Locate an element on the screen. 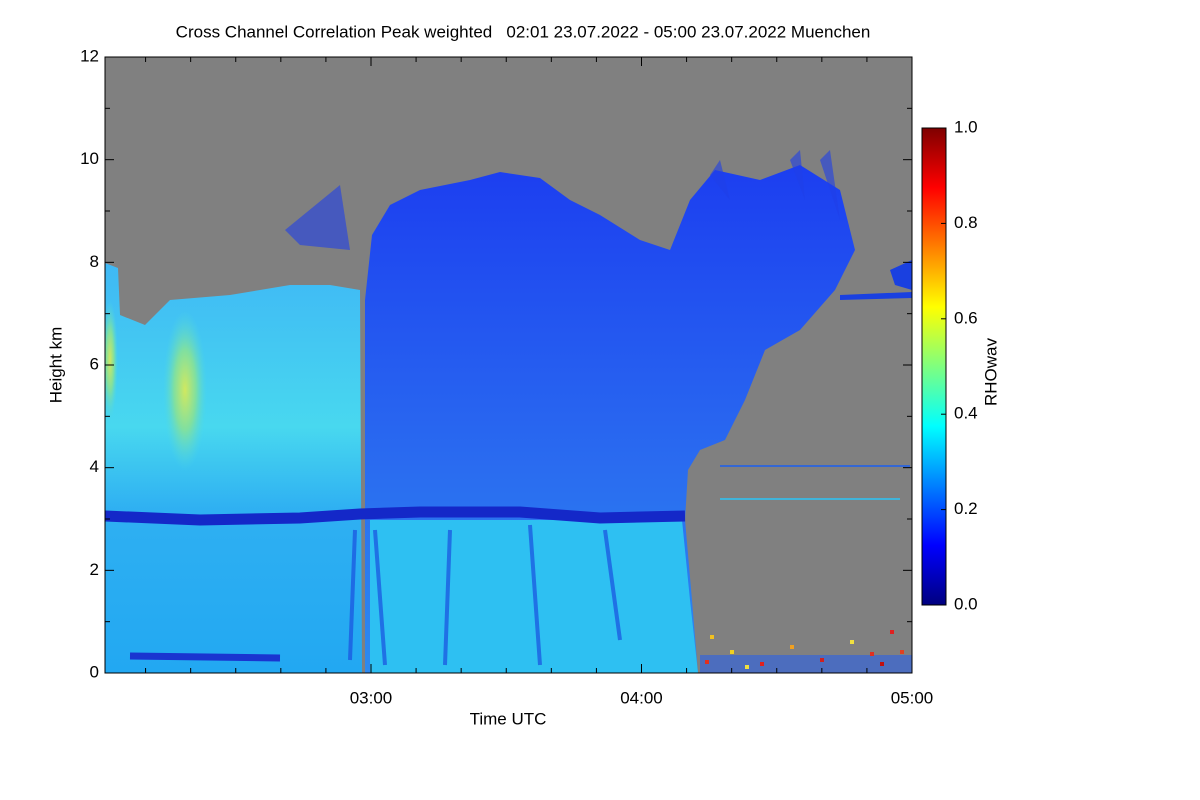 Image resolution: width=1200 pixels, height=800 pixels. x-tick-label: 04:00 is located at coordinates (641, 697).